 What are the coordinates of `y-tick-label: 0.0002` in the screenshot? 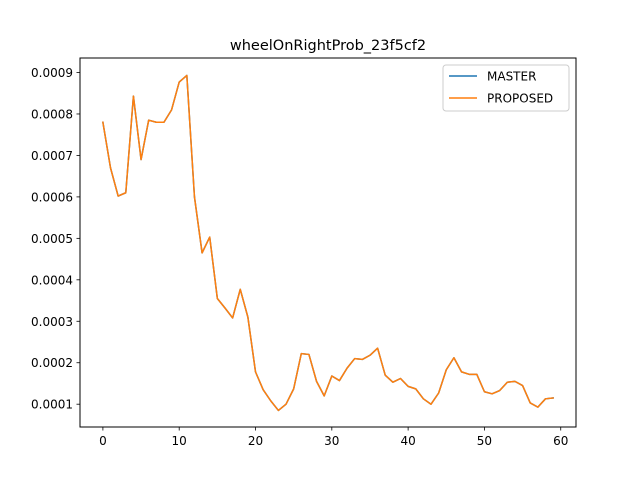 It's located at (52, 363).